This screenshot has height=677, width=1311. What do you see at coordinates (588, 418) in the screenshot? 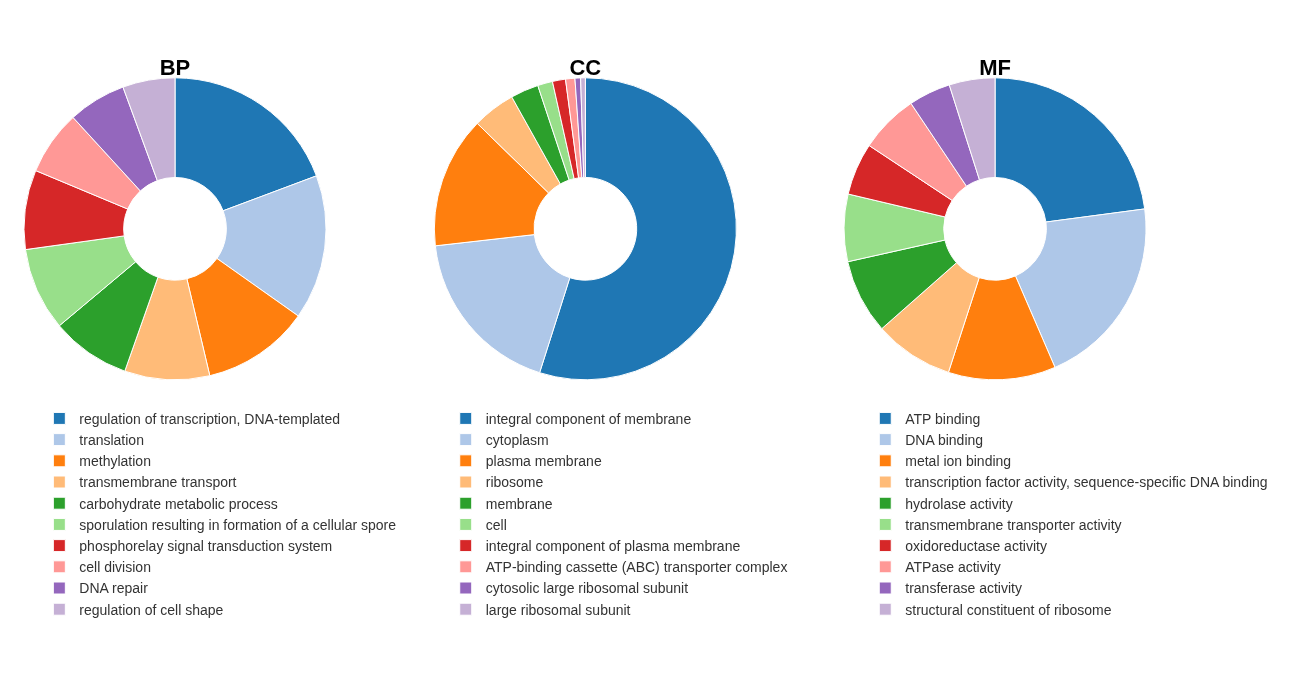
I see `legend-label: integral component of membrane` at bounding box center [588, 418].